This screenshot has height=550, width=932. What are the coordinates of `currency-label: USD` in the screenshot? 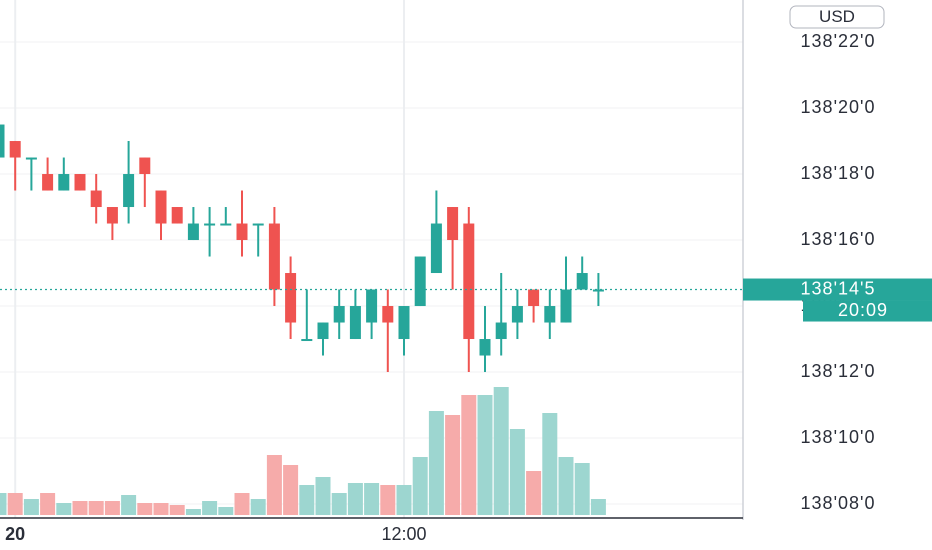 It's located at (837, 16).